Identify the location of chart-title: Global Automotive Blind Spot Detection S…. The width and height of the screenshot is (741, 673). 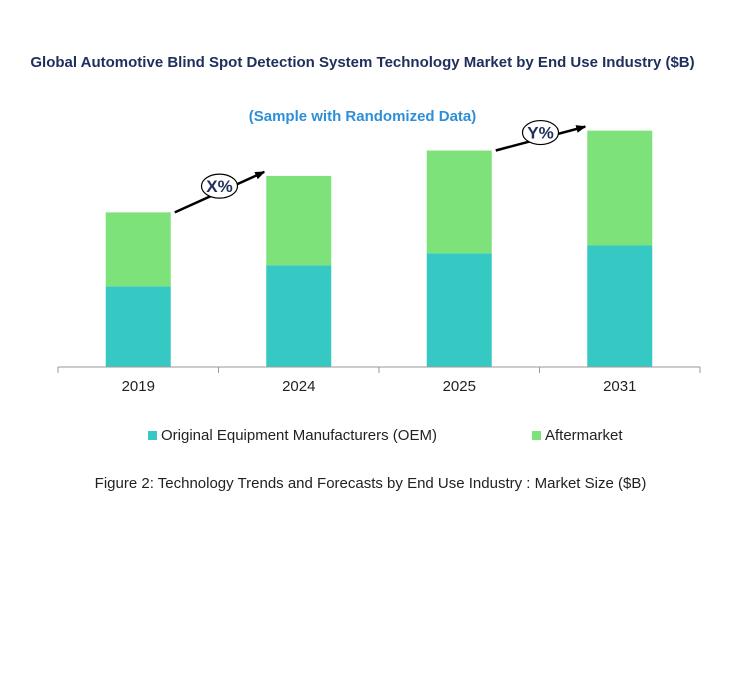
(362, 62).